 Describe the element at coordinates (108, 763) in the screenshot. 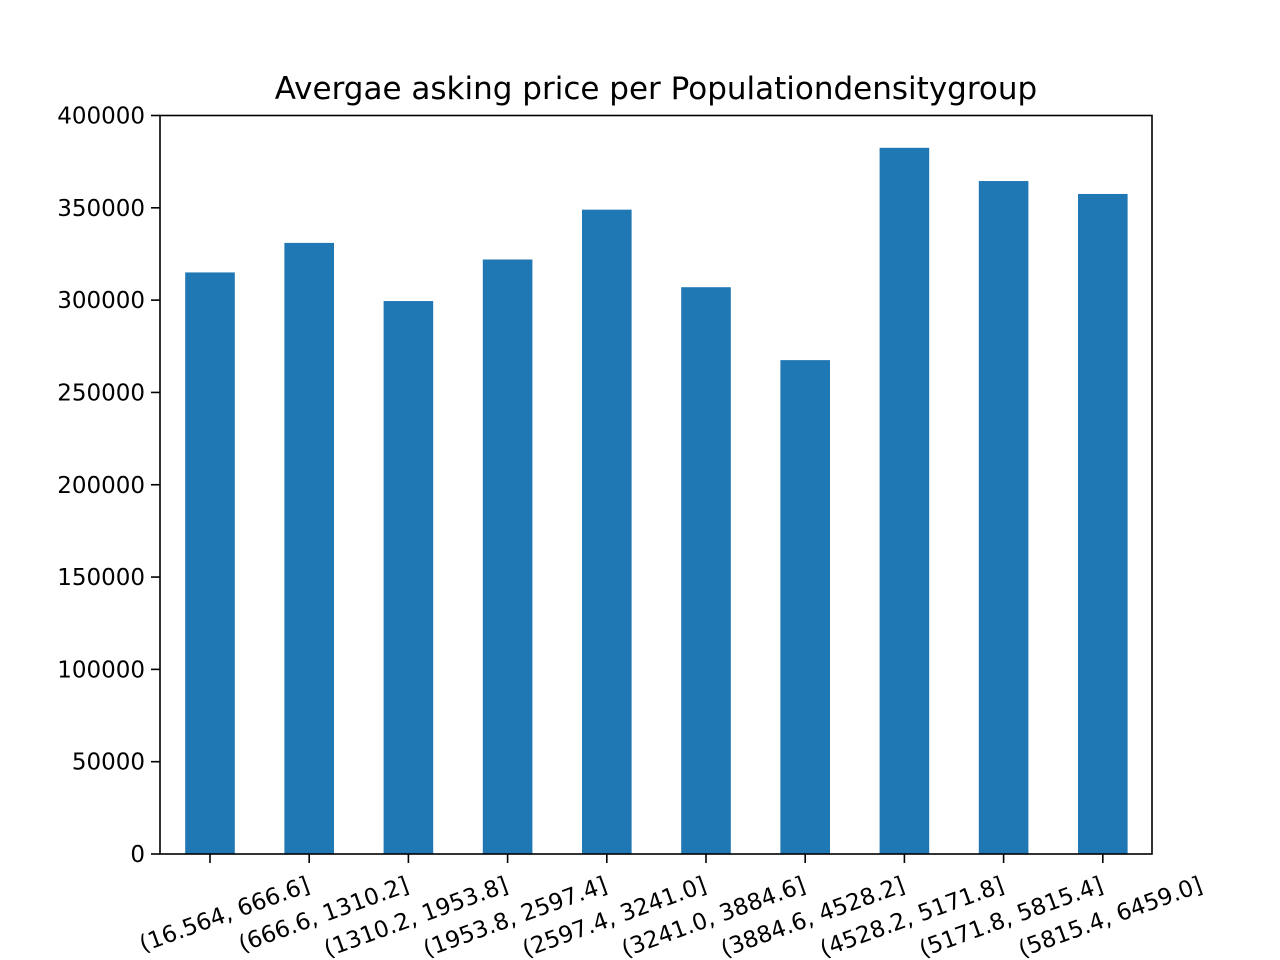

I see `y-tick-label: 50000` at that location.